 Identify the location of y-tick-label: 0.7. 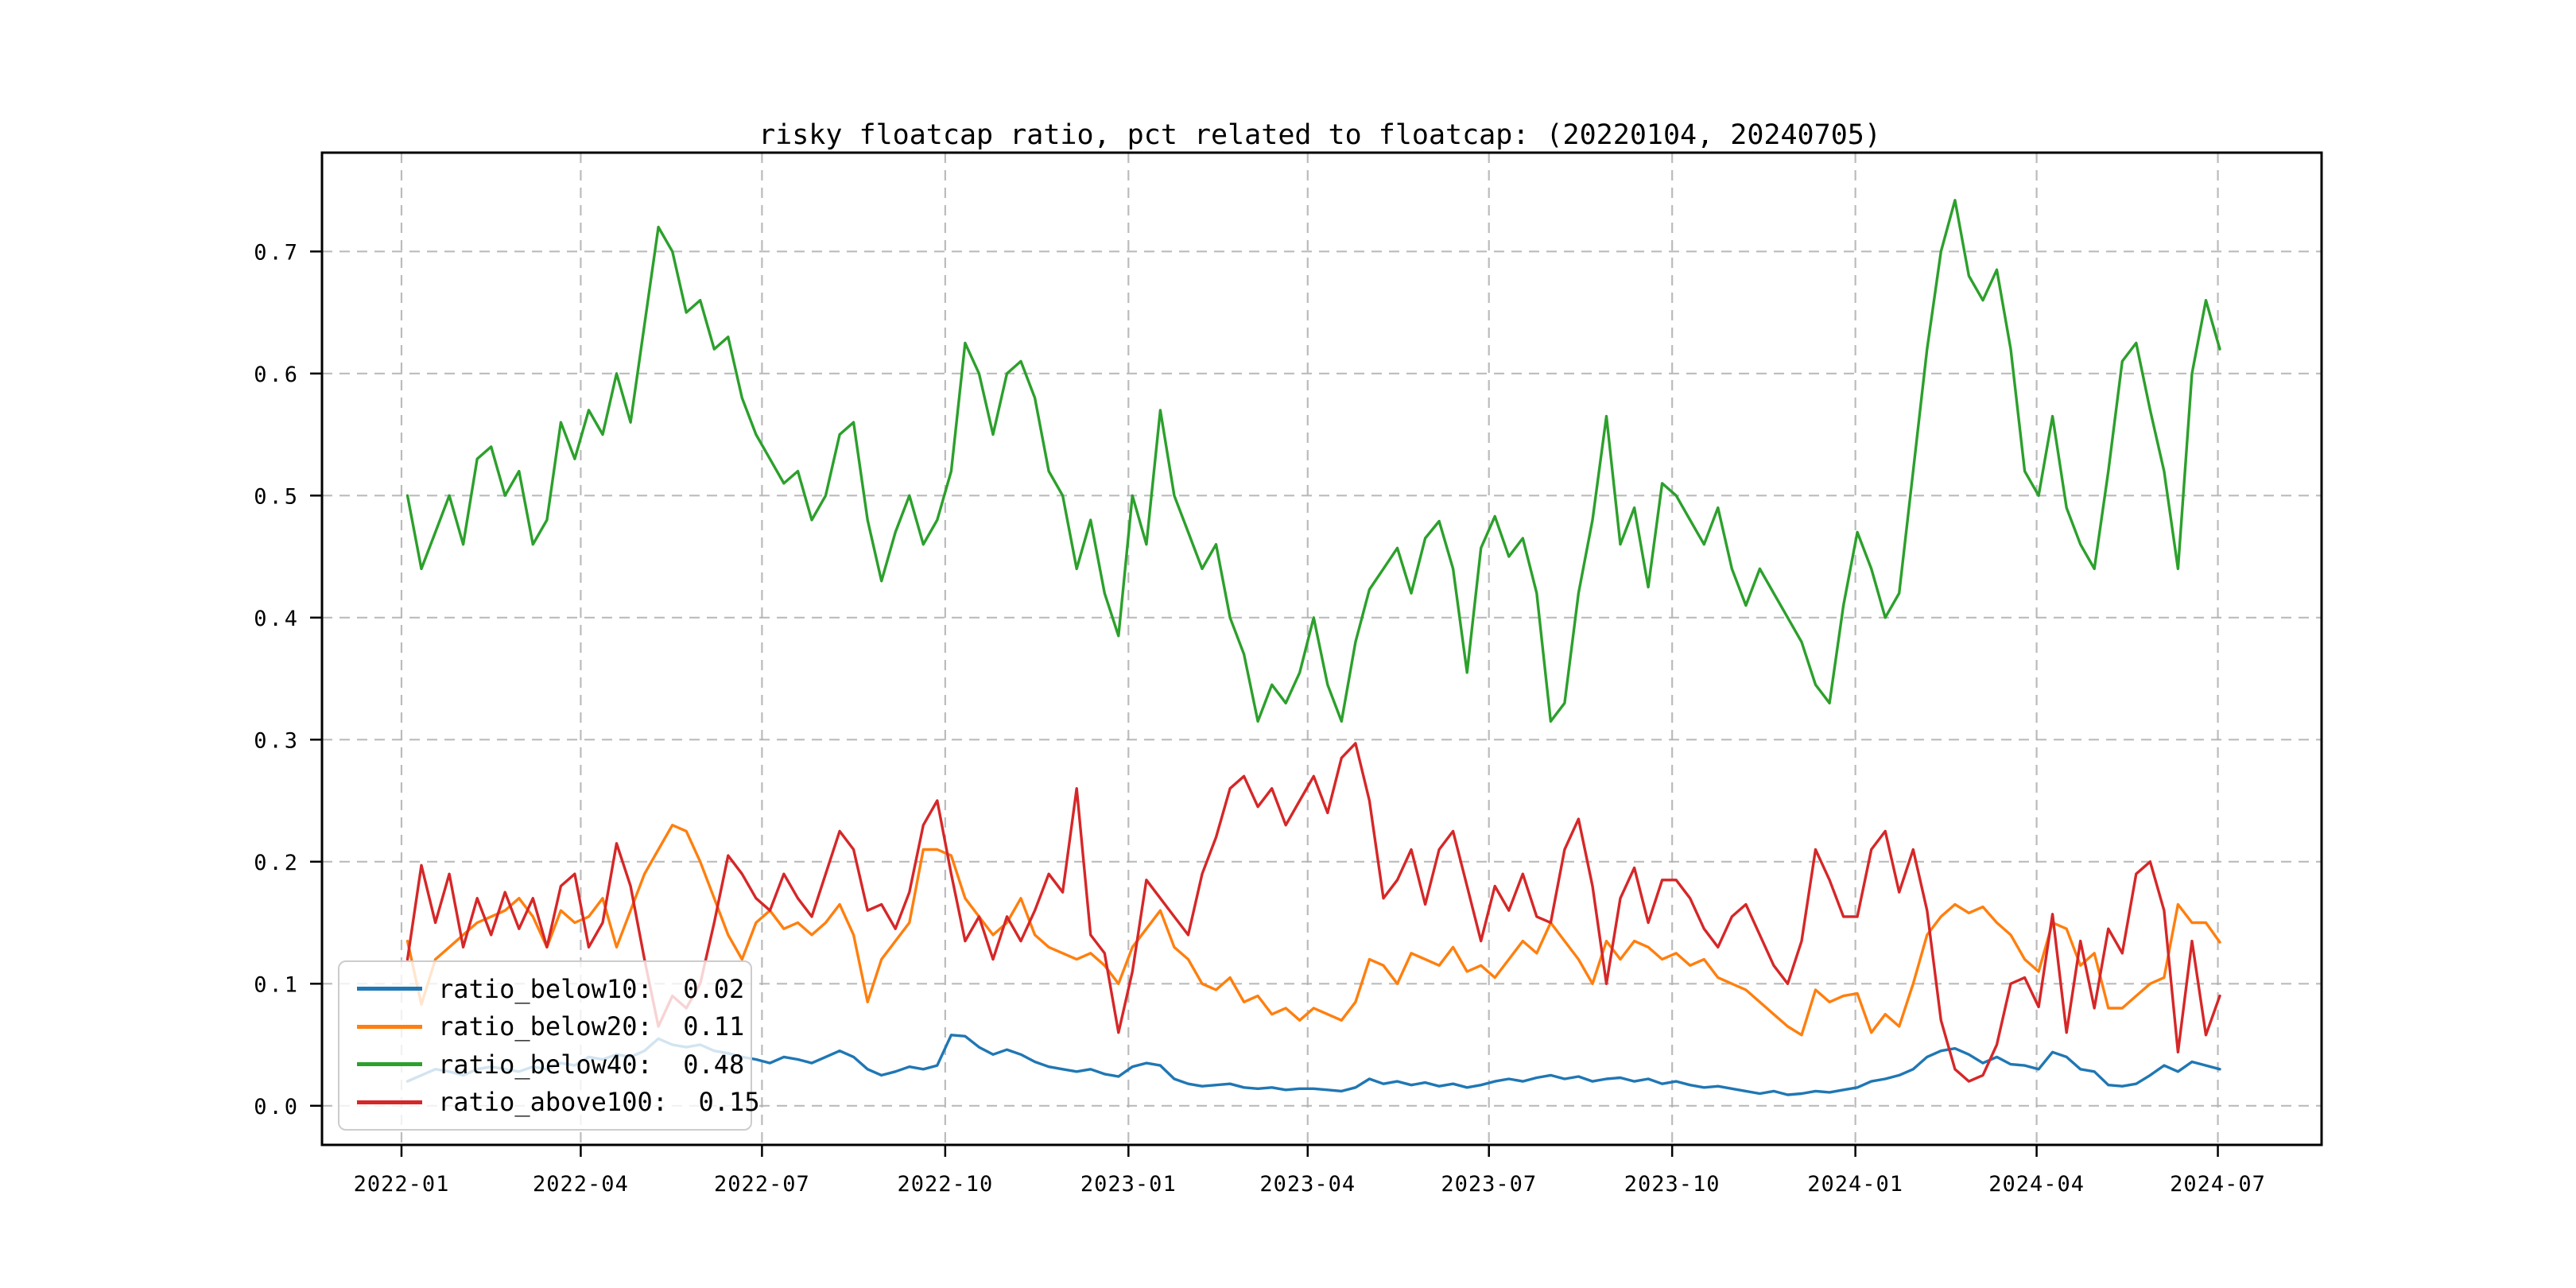
(277, 252).